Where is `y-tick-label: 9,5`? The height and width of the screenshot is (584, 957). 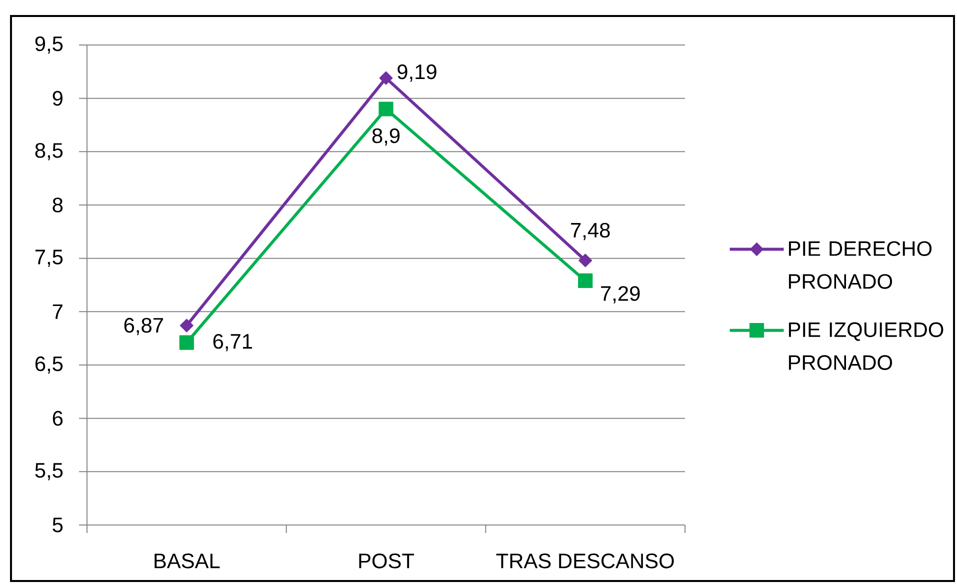
y-tick-label: 9,5 is located at coordinates (49, 45).